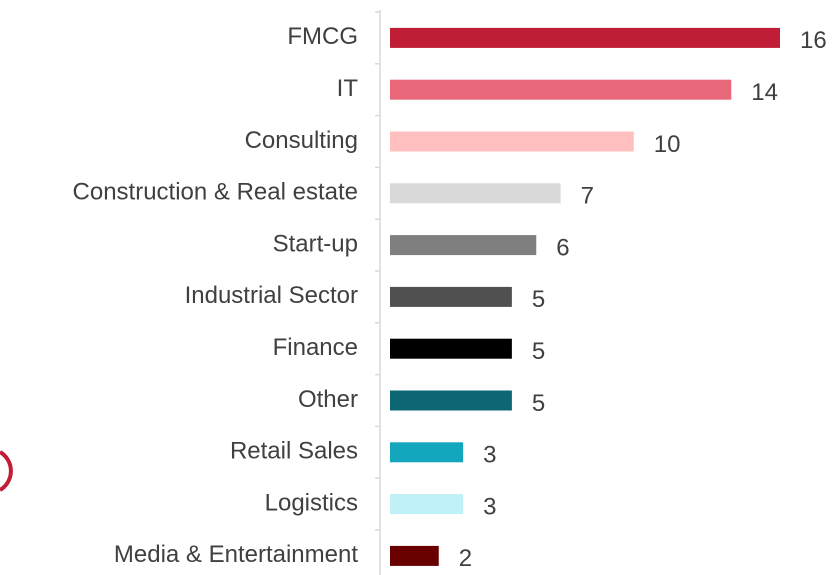 This screenshot has width=834, height=575. Describe the element at coordinates (465, 558) in the screenshot. I see `value-label: 2` at that location.